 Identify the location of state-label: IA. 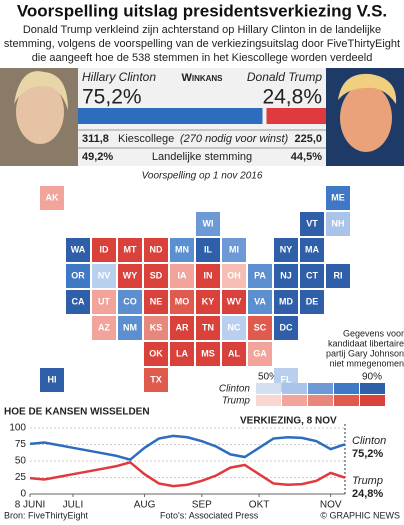
(183, 275).